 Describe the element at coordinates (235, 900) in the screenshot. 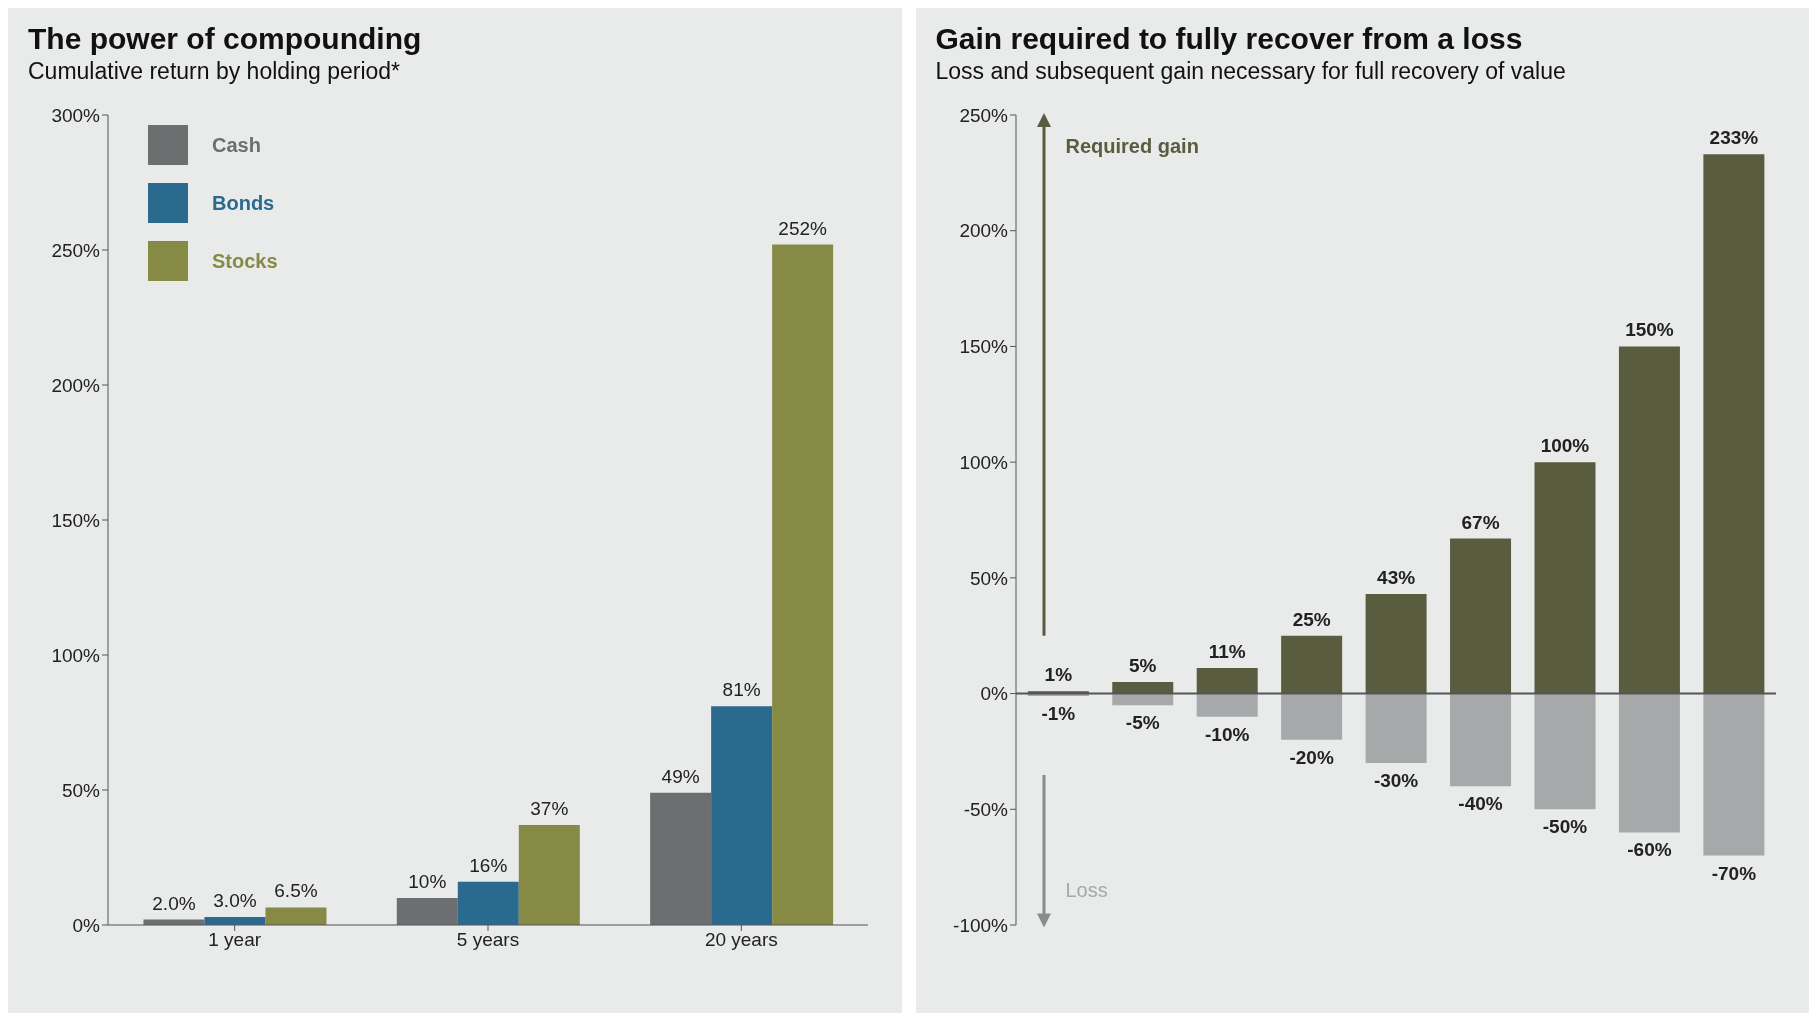

I see `data-label: 3.0%` at that location.